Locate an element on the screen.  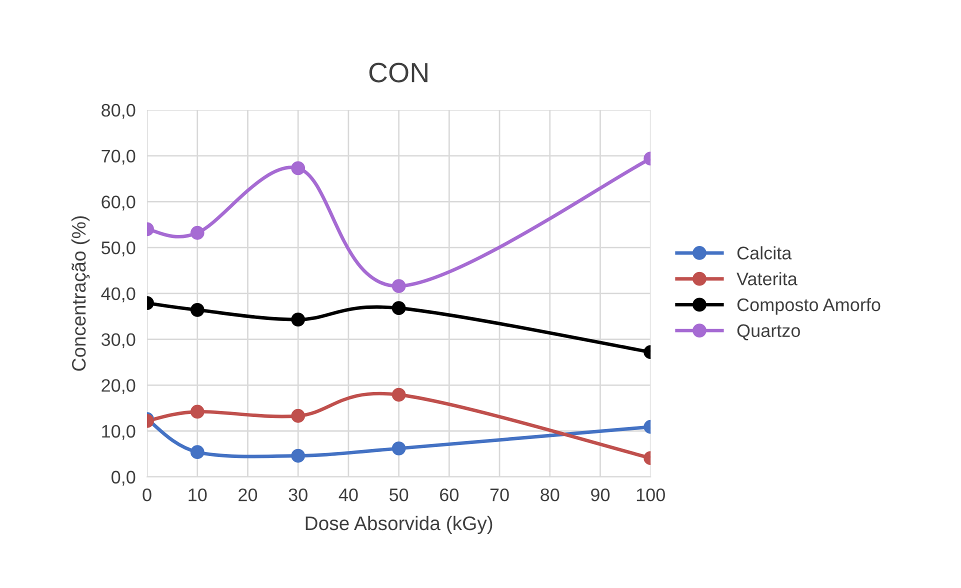
y-tick-label: 40,0 is located at coordinates (118, 294).